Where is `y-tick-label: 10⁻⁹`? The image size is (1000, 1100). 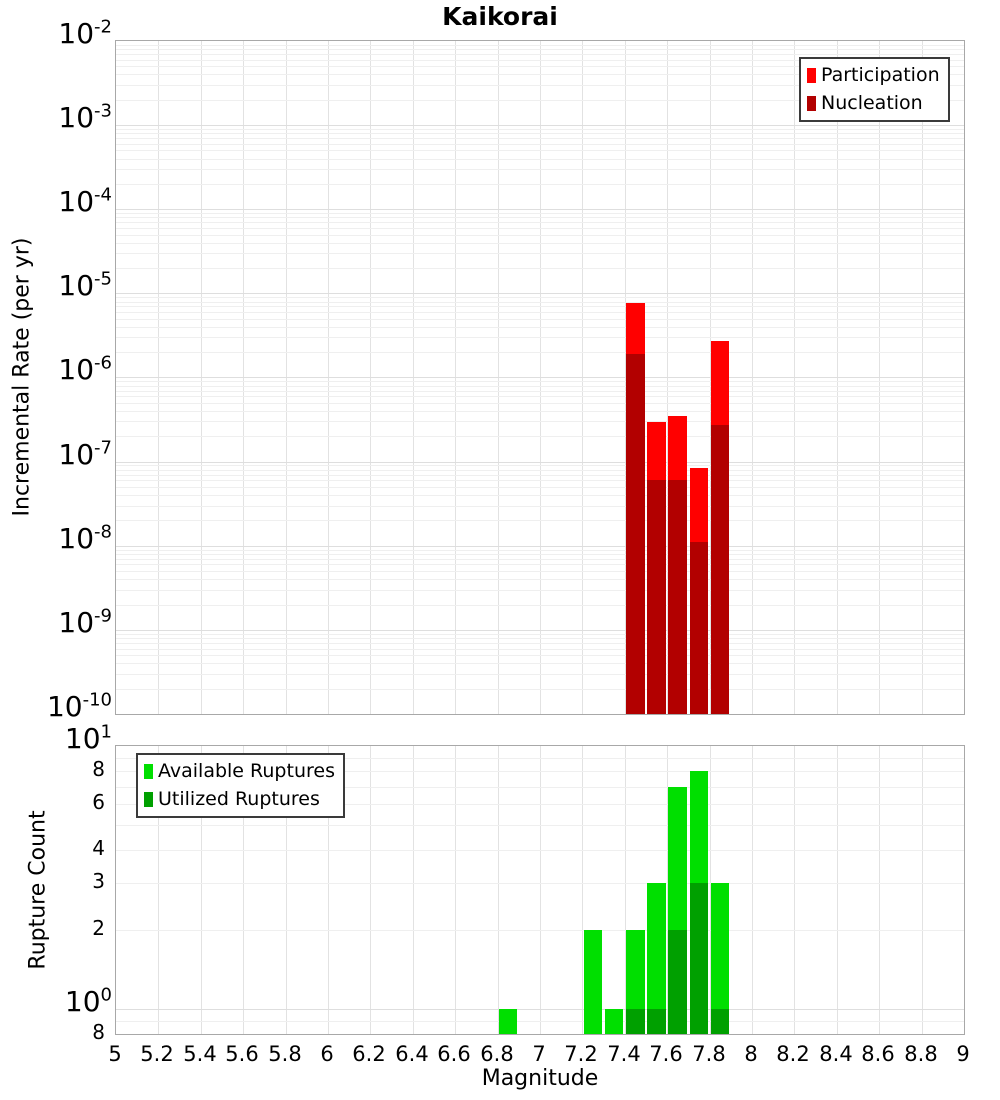
y-tick-label: 10⁻⁹ is located at coordinates (85, 622).